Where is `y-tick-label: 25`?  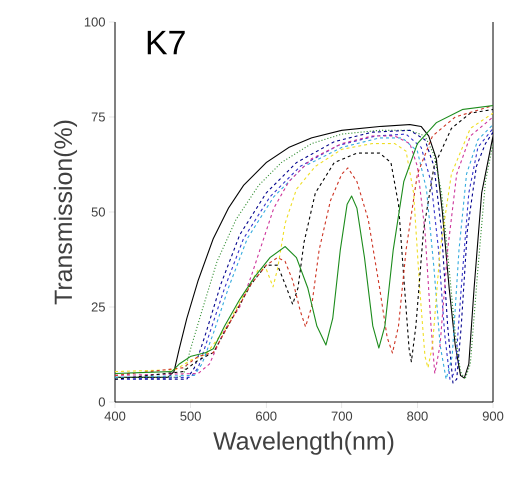 y-tick-label: 25 is located at coordinates (98, 307).